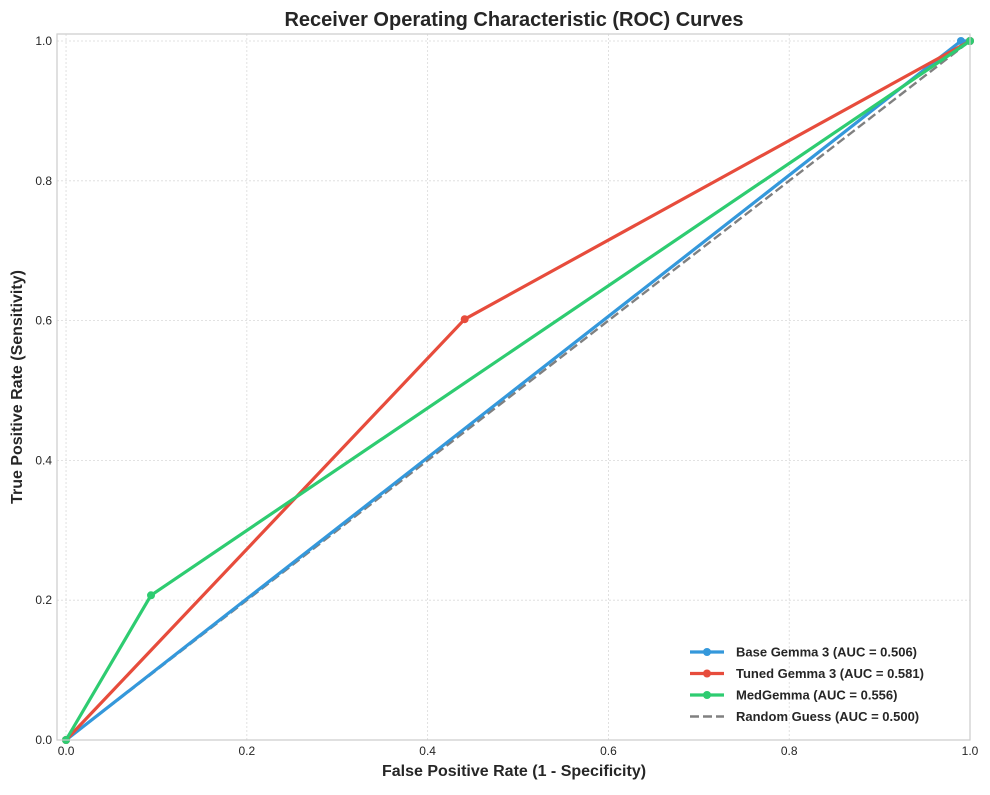  What do you see at coordinates (826, 652) in the screenshot?
I see `legend-label: Base Gemma 3 (AUC = 0.506)` at bounding box center [826, 652].